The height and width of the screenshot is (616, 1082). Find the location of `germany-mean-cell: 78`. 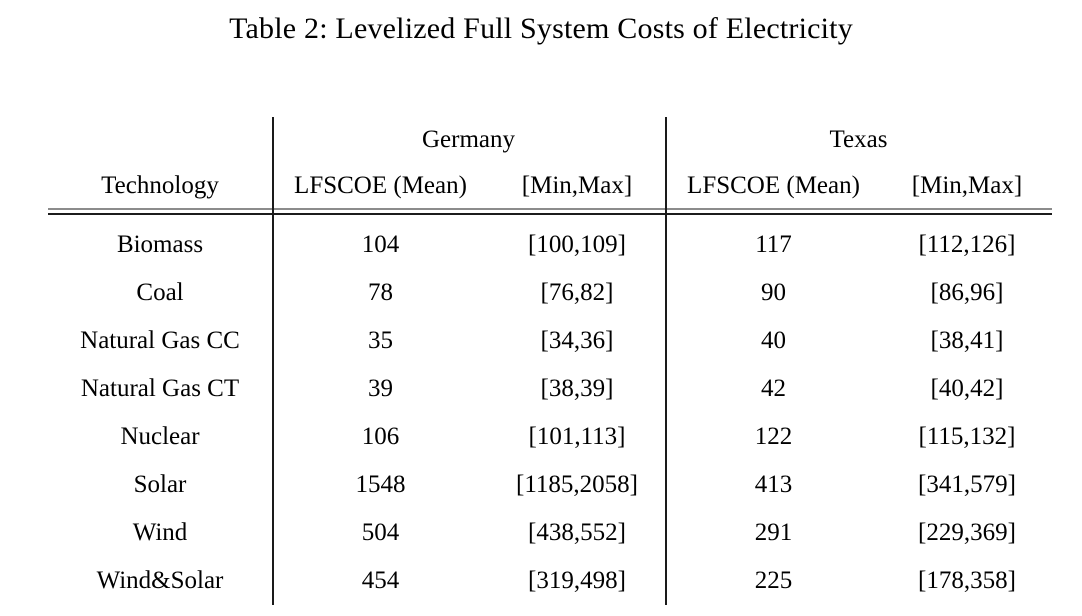

germany-mean-cell: 78 is located at coordinates (380, 292).